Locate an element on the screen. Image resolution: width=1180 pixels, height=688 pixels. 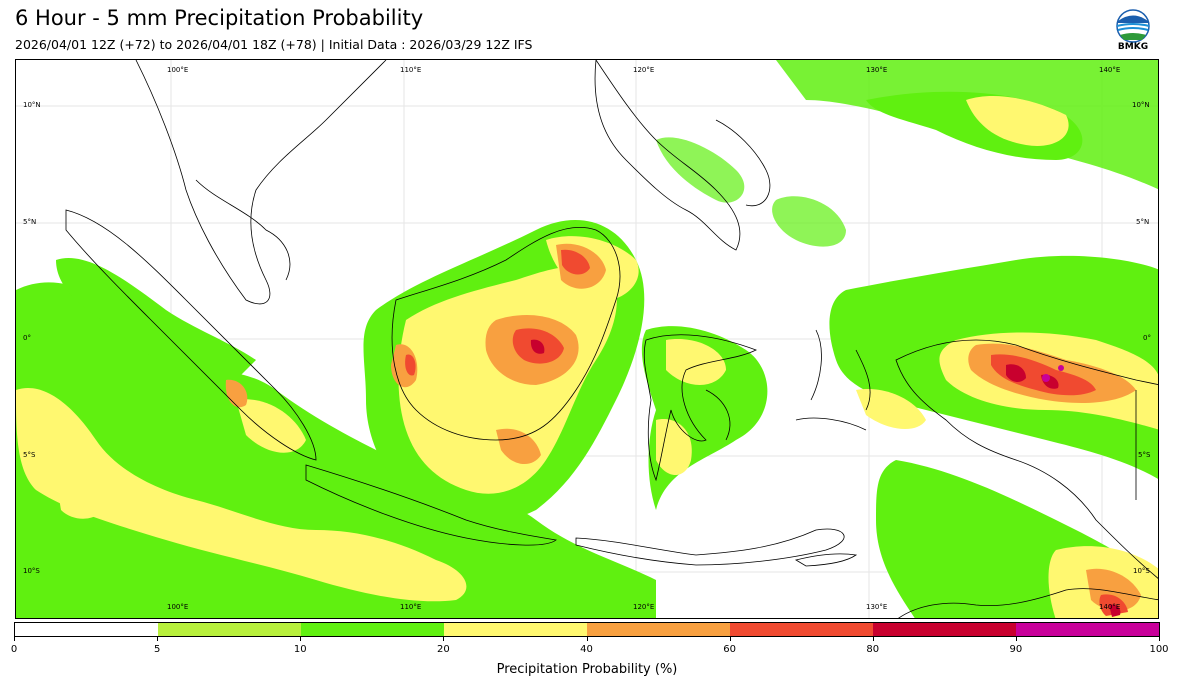
bmkg-logo-icon is located at coordinates (1133, 26).